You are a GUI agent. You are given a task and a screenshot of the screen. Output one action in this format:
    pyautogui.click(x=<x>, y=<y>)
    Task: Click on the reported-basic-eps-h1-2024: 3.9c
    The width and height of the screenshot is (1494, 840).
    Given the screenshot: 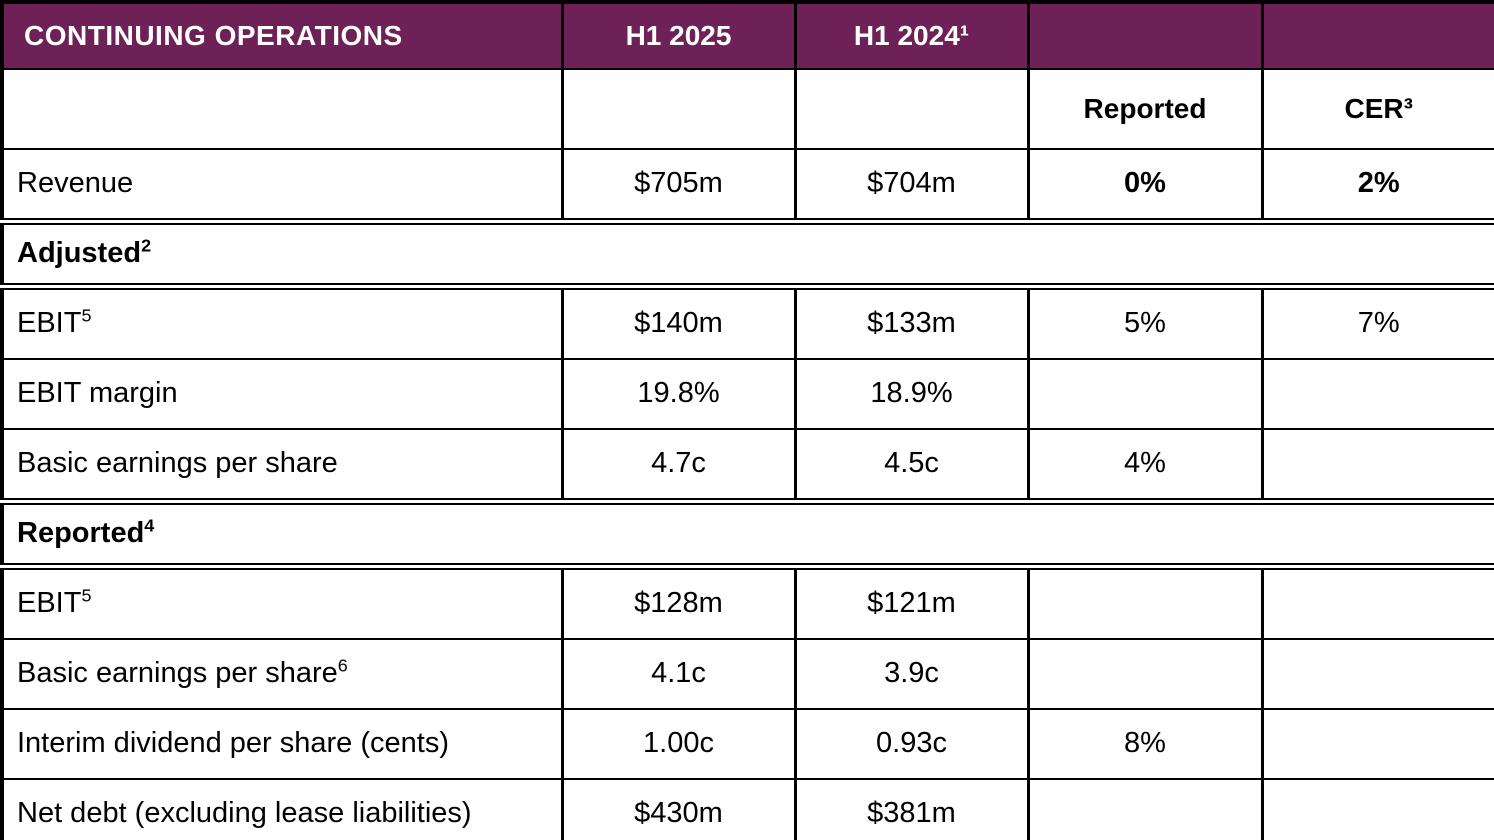 What is the action you would take?
    pyautogui.click(x=911, y=674)
    